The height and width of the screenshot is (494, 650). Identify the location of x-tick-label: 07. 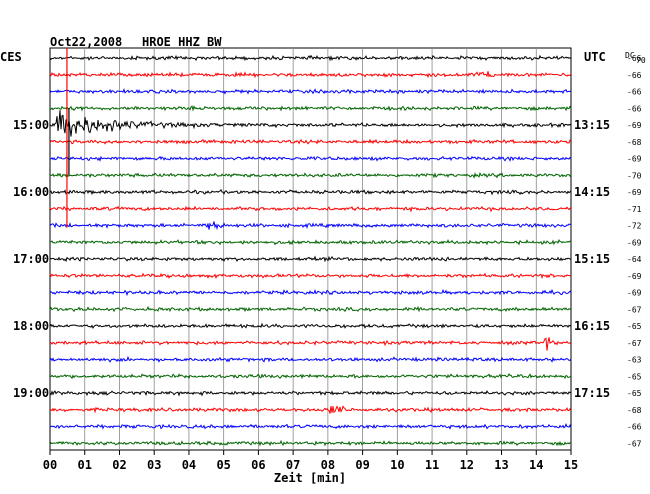
(293, 465).